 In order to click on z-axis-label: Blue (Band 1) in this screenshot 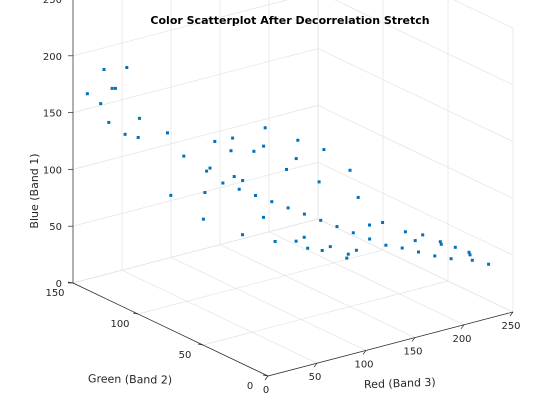, I will do `click(34, 190)`.